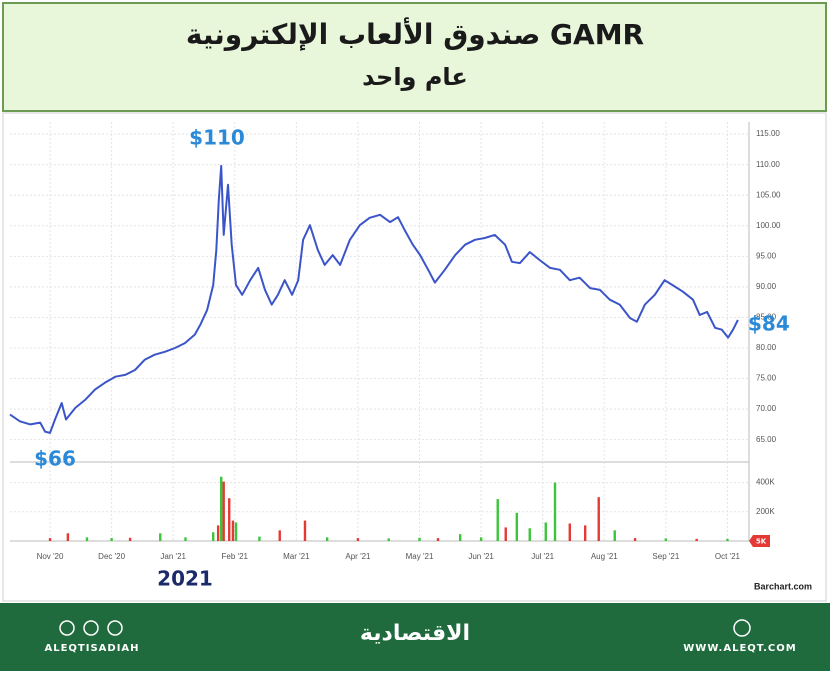  I want to click on chart-subtitle: عام واحد, so click(415, 77).